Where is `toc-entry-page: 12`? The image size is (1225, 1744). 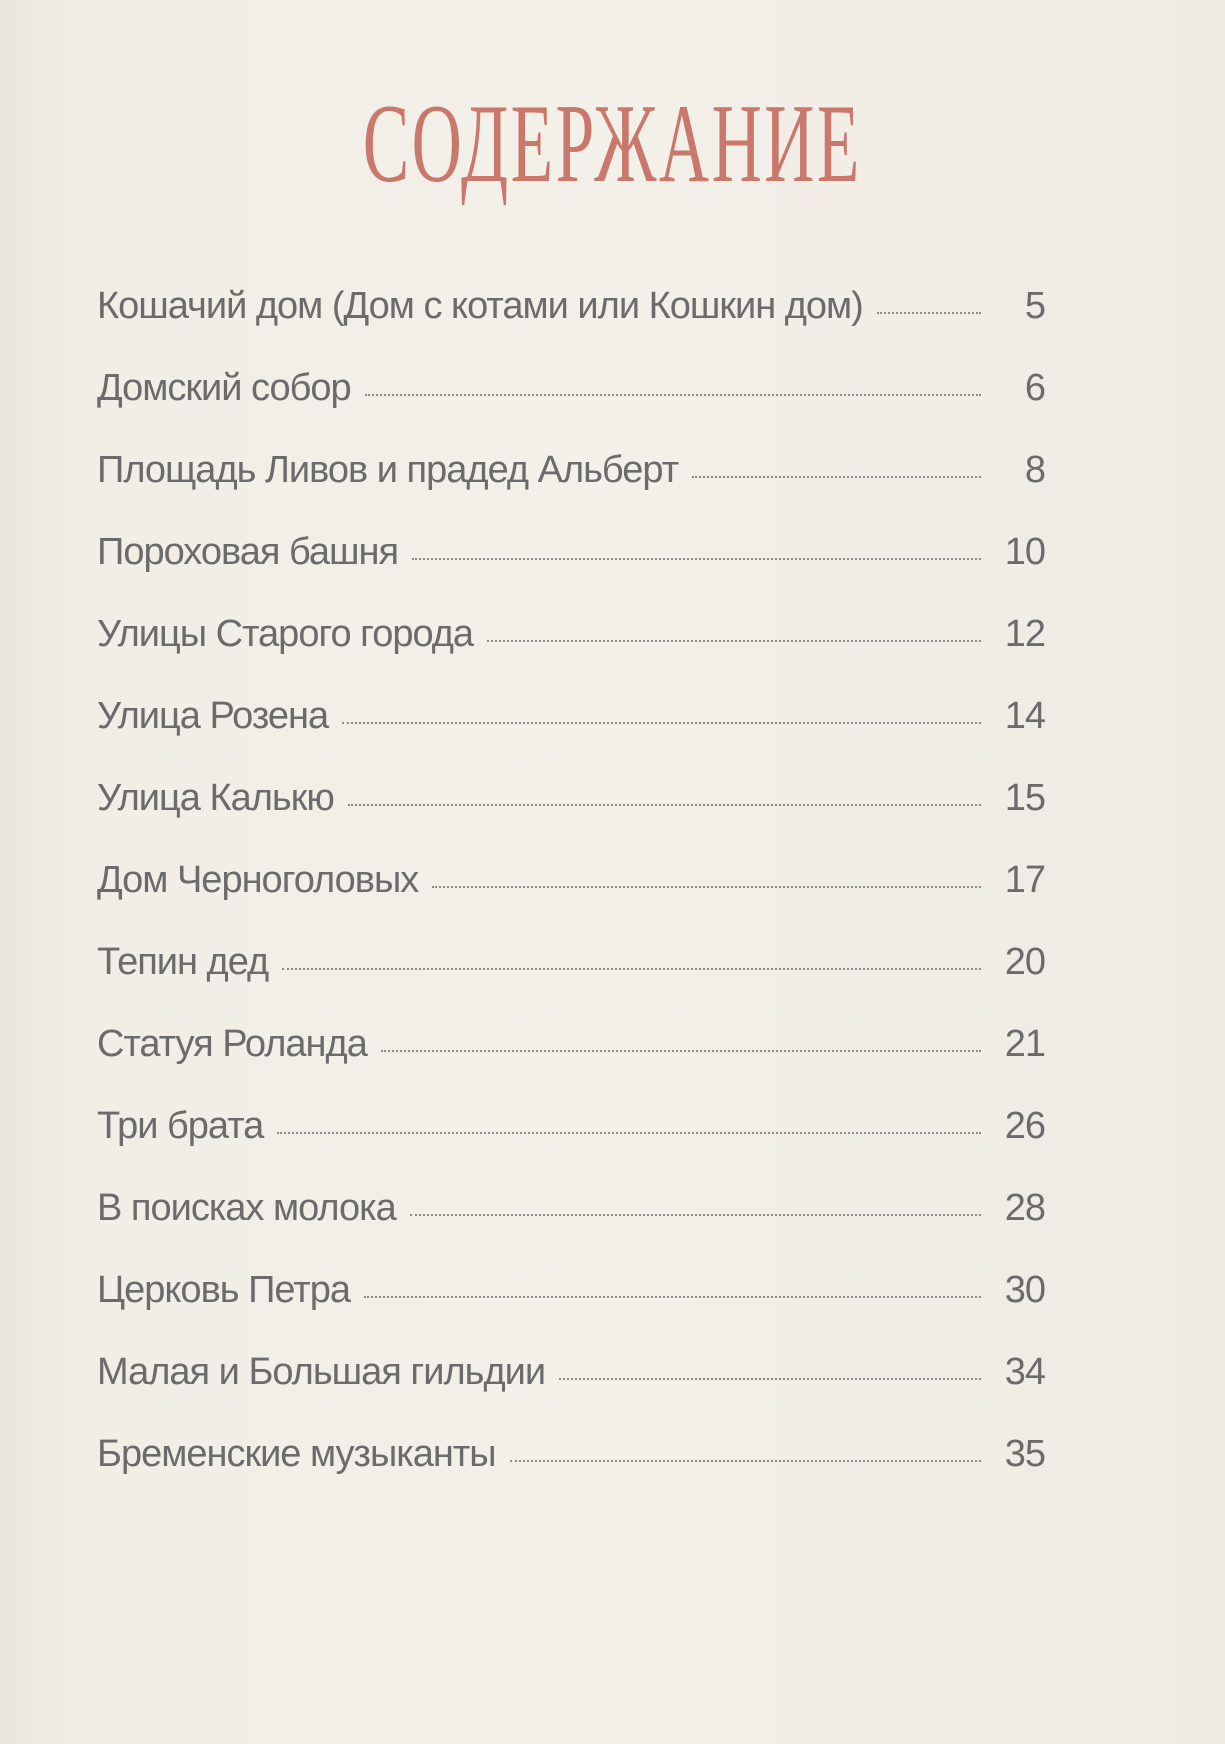 toc-entry-page: 12 is located at coordinates (1025, 634).